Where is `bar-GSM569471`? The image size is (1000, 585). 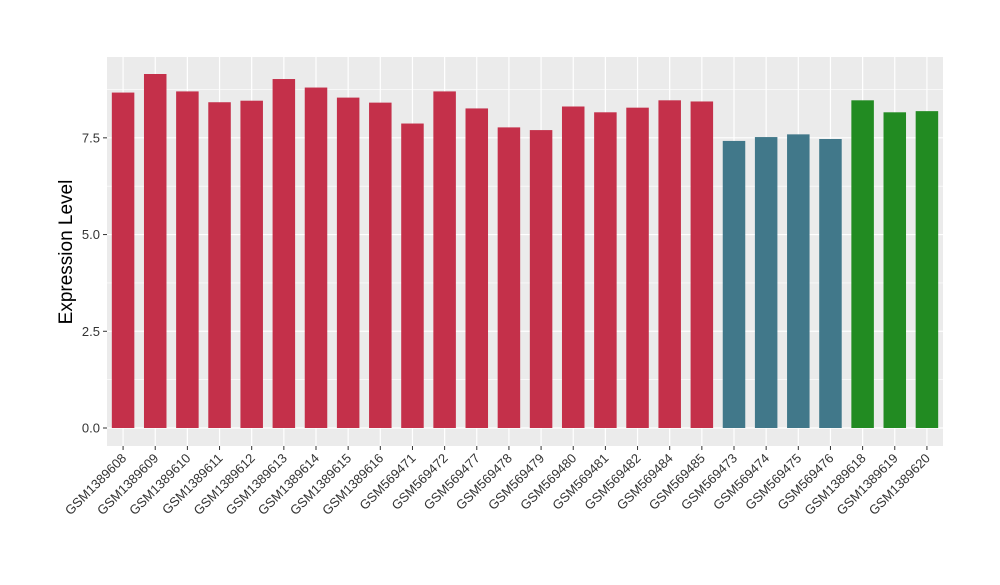 bar-GSM569471 is located at coordinates (412, 276).